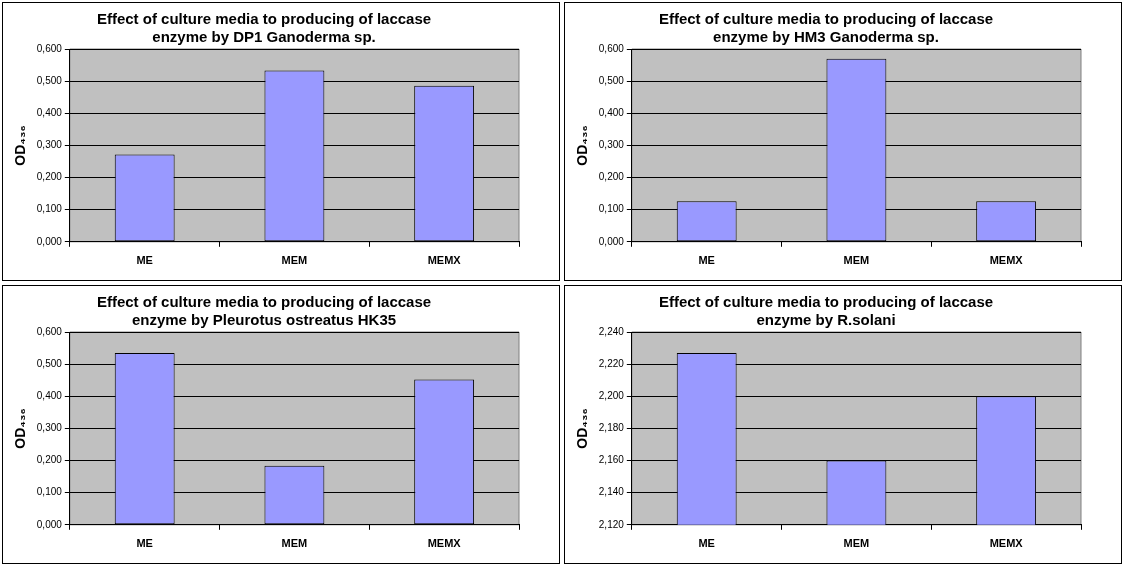  What do you see at coordinates (611, 428) in the screenshot?
I see `y-tick-label: 2,180` at bounding box center [611, 428].